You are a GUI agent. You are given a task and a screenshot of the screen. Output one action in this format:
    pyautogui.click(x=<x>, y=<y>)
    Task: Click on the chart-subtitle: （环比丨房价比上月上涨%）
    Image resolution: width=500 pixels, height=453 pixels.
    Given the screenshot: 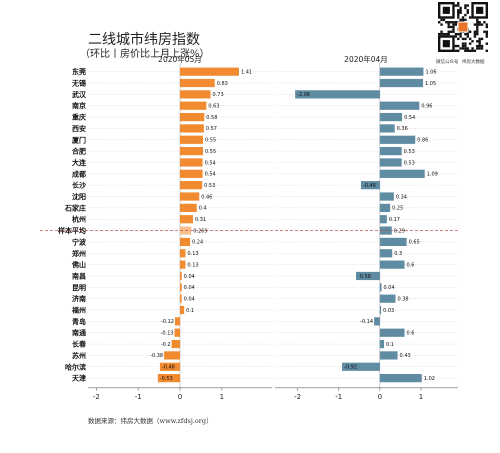 What is the action you would take?
    pyautogui.click(x=145, y=53)
    